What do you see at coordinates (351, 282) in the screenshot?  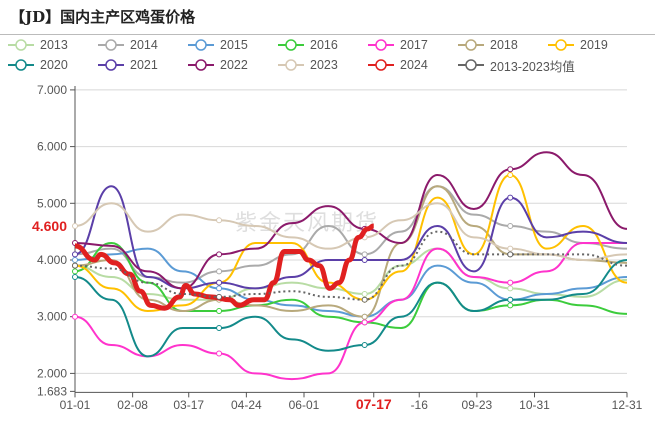 I see `series-line-2015` at bounding box center [351, 282].